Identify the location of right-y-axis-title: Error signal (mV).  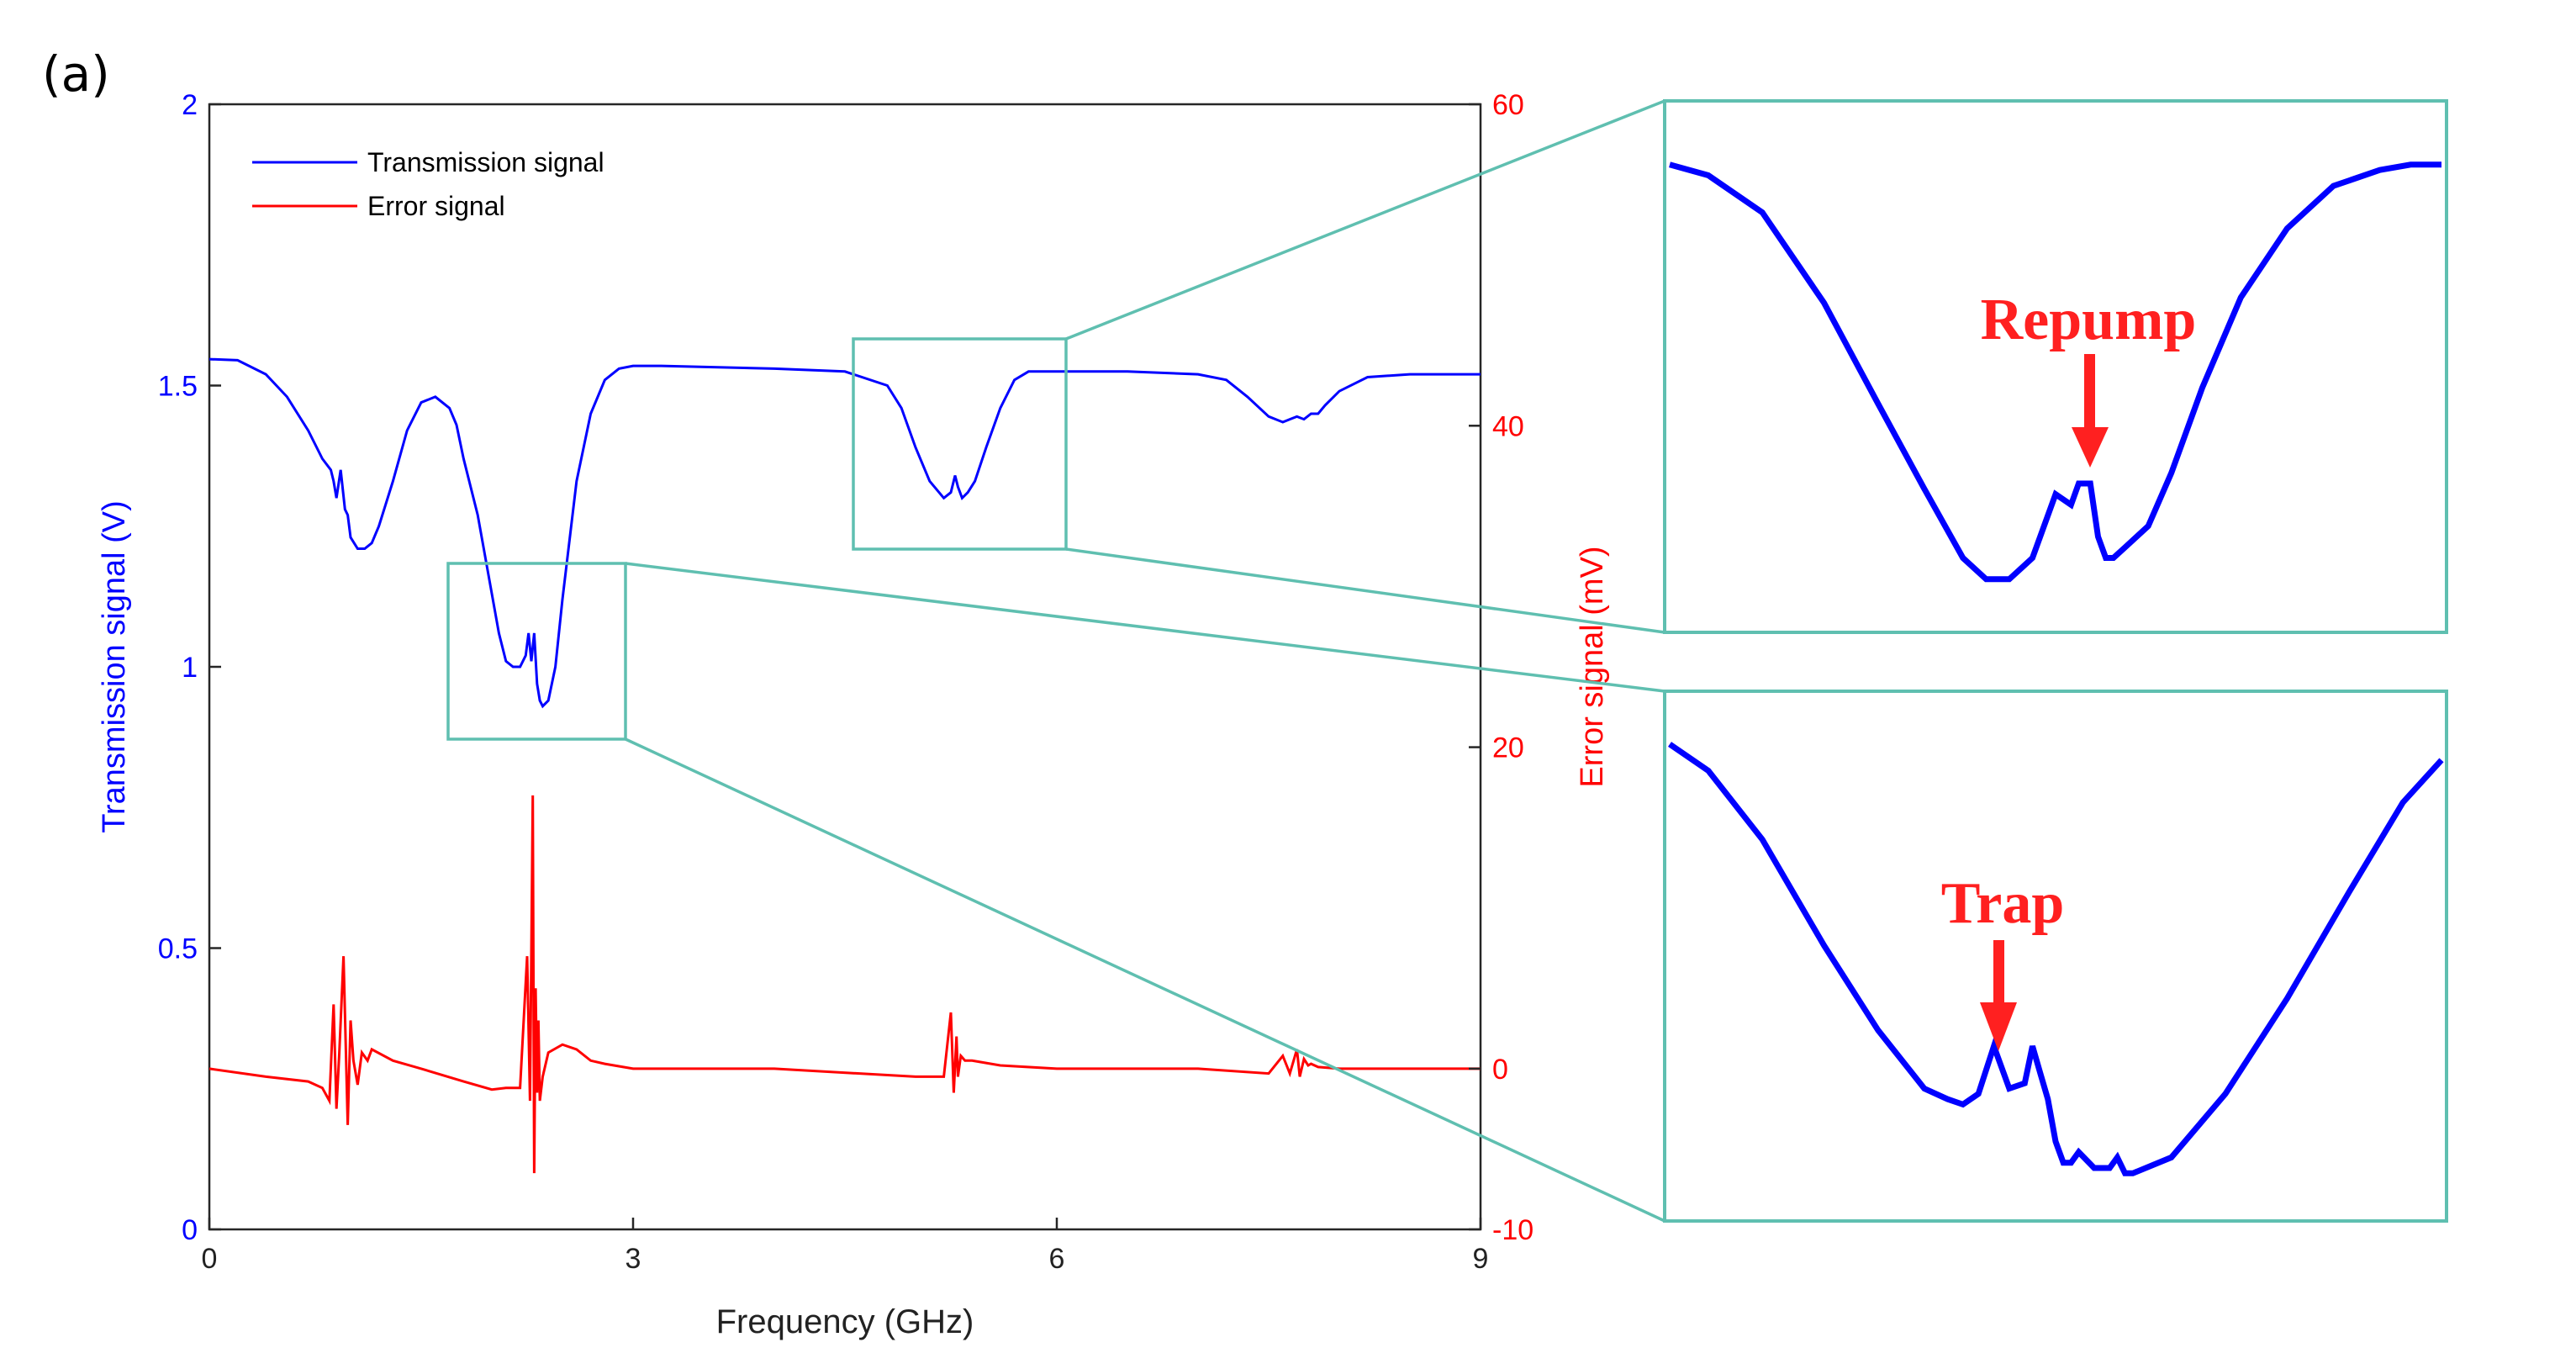
(1592, 666).